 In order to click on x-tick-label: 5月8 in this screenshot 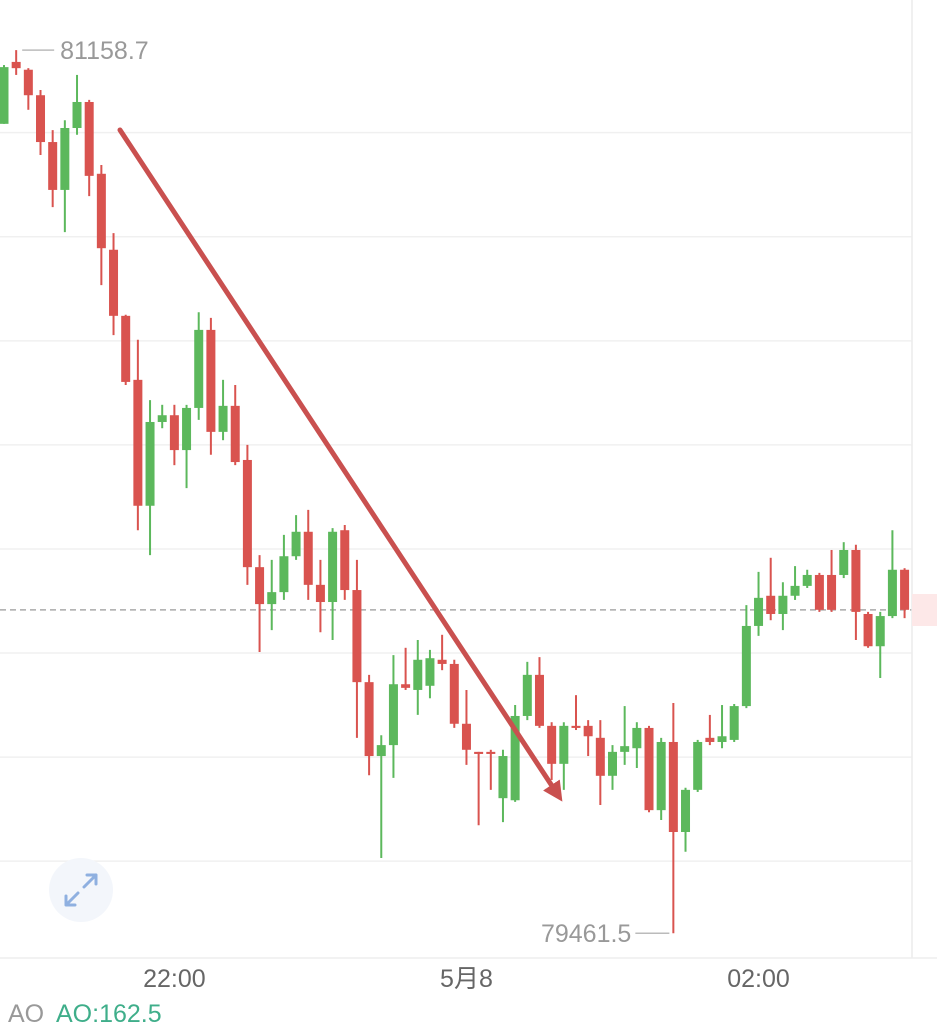, I will do `click(466, 979)`.